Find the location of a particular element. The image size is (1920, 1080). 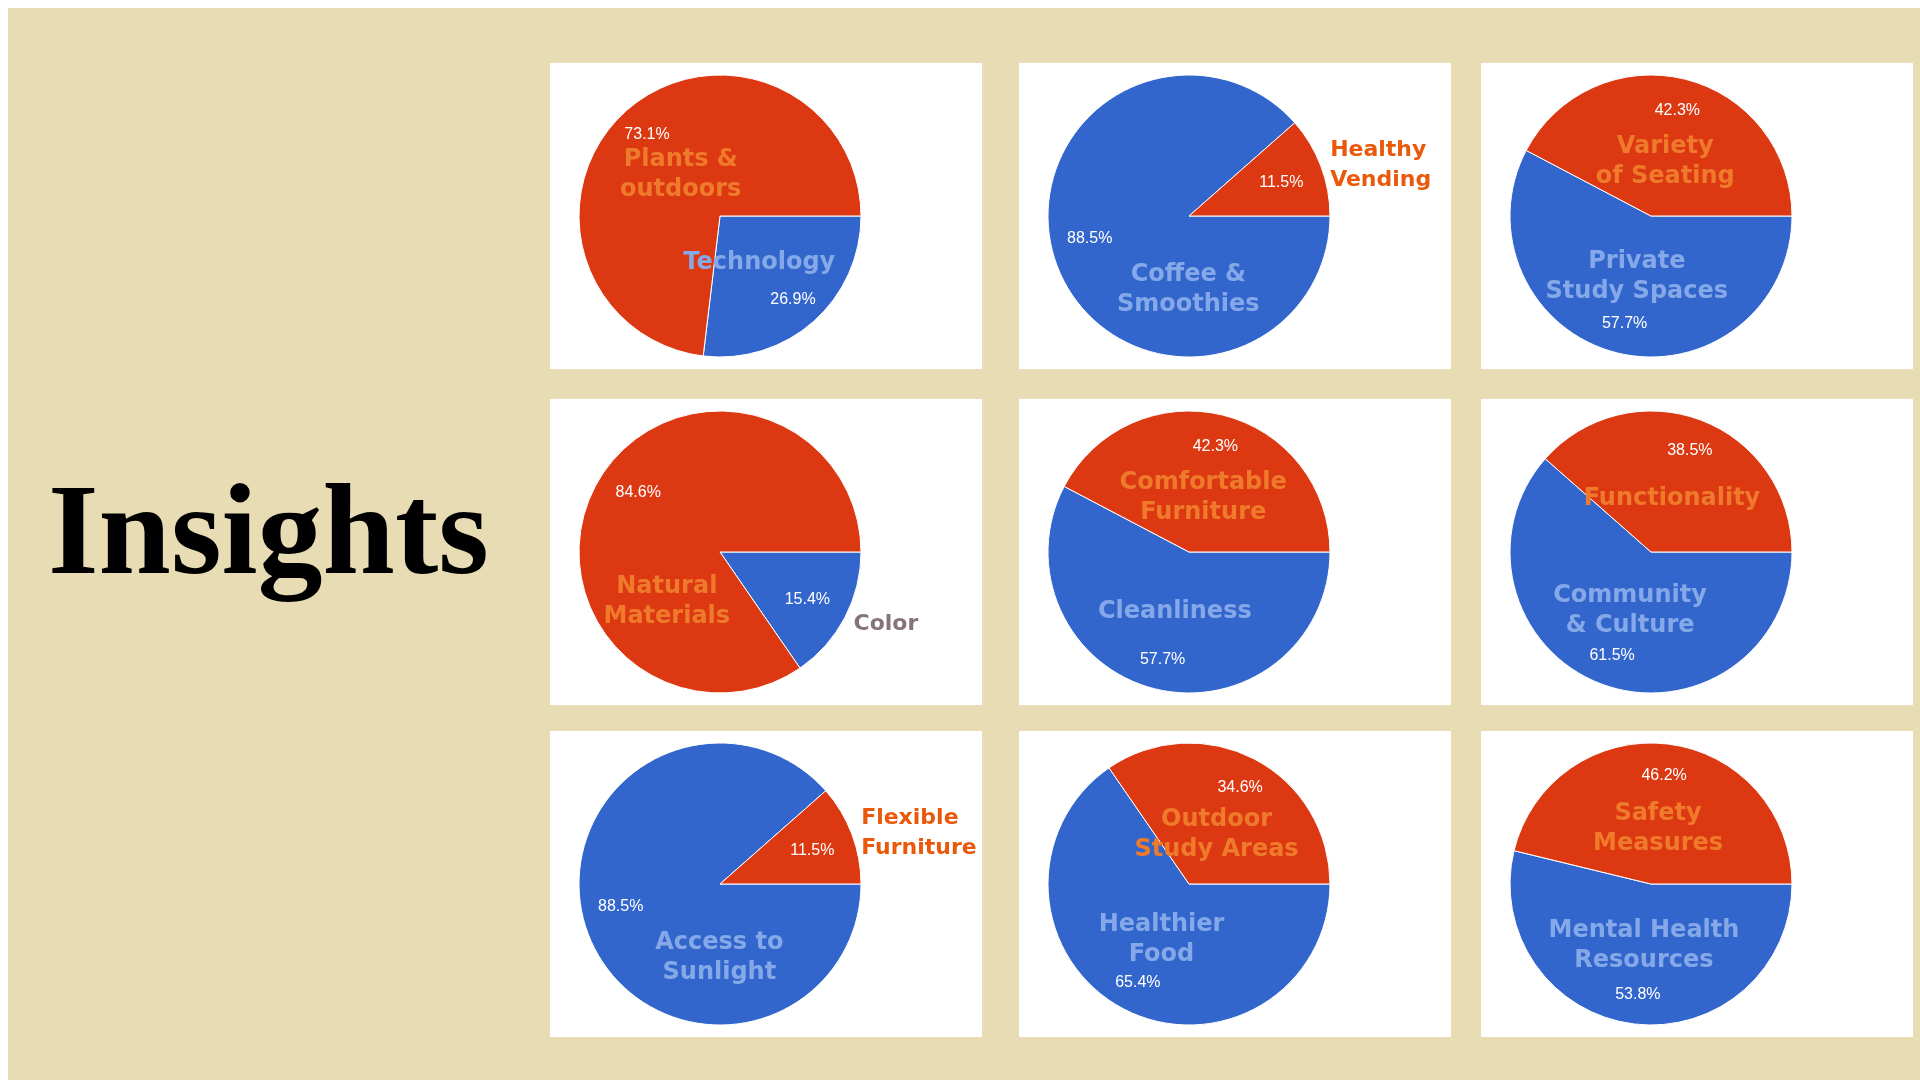

slice-label: Private Study Spaces is located at coordinates (1637, 274).